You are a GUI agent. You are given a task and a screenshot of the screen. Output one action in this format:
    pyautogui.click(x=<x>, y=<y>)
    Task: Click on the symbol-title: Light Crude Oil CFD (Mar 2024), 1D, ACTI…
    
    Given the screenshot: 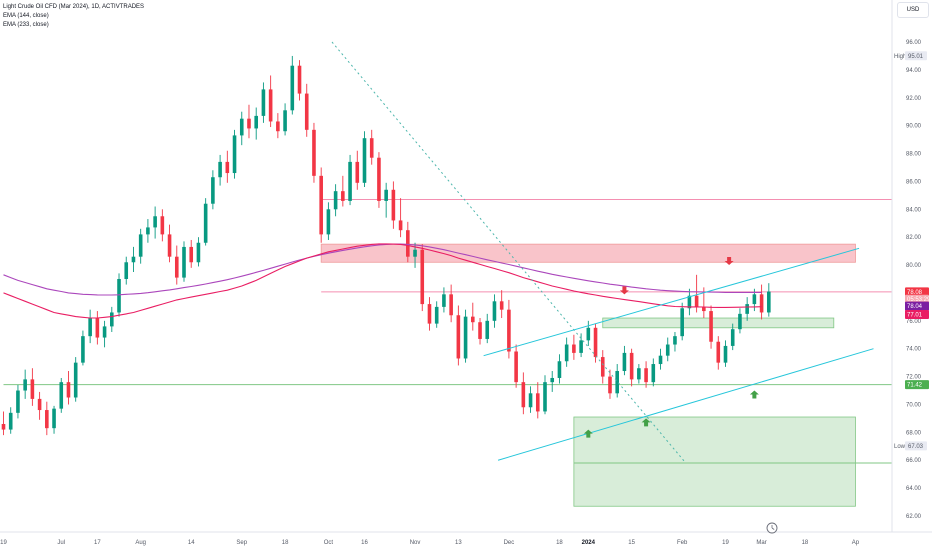 What is the action you would take?
    pyautogui.click(x=74, y=7)
    